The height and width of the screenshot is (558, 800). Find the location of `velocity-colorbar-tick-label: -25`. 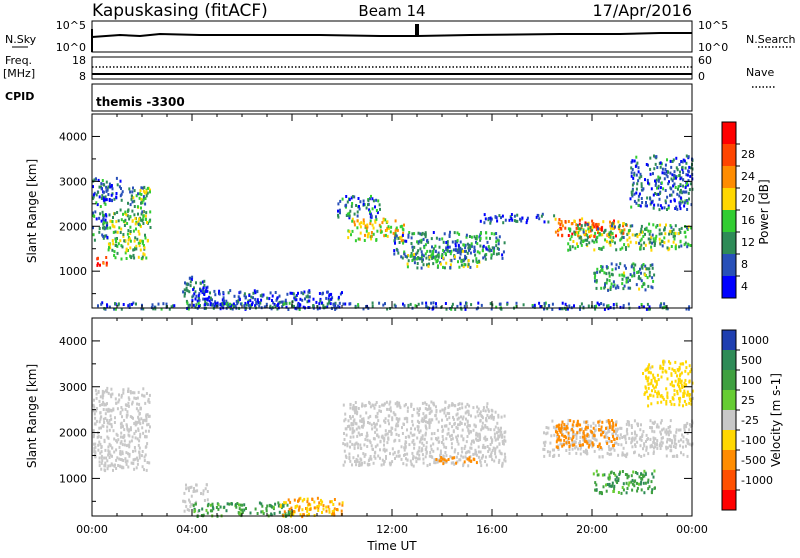

velocity-colorbar-tick-label: -25 is located at coordinates (750, 420).